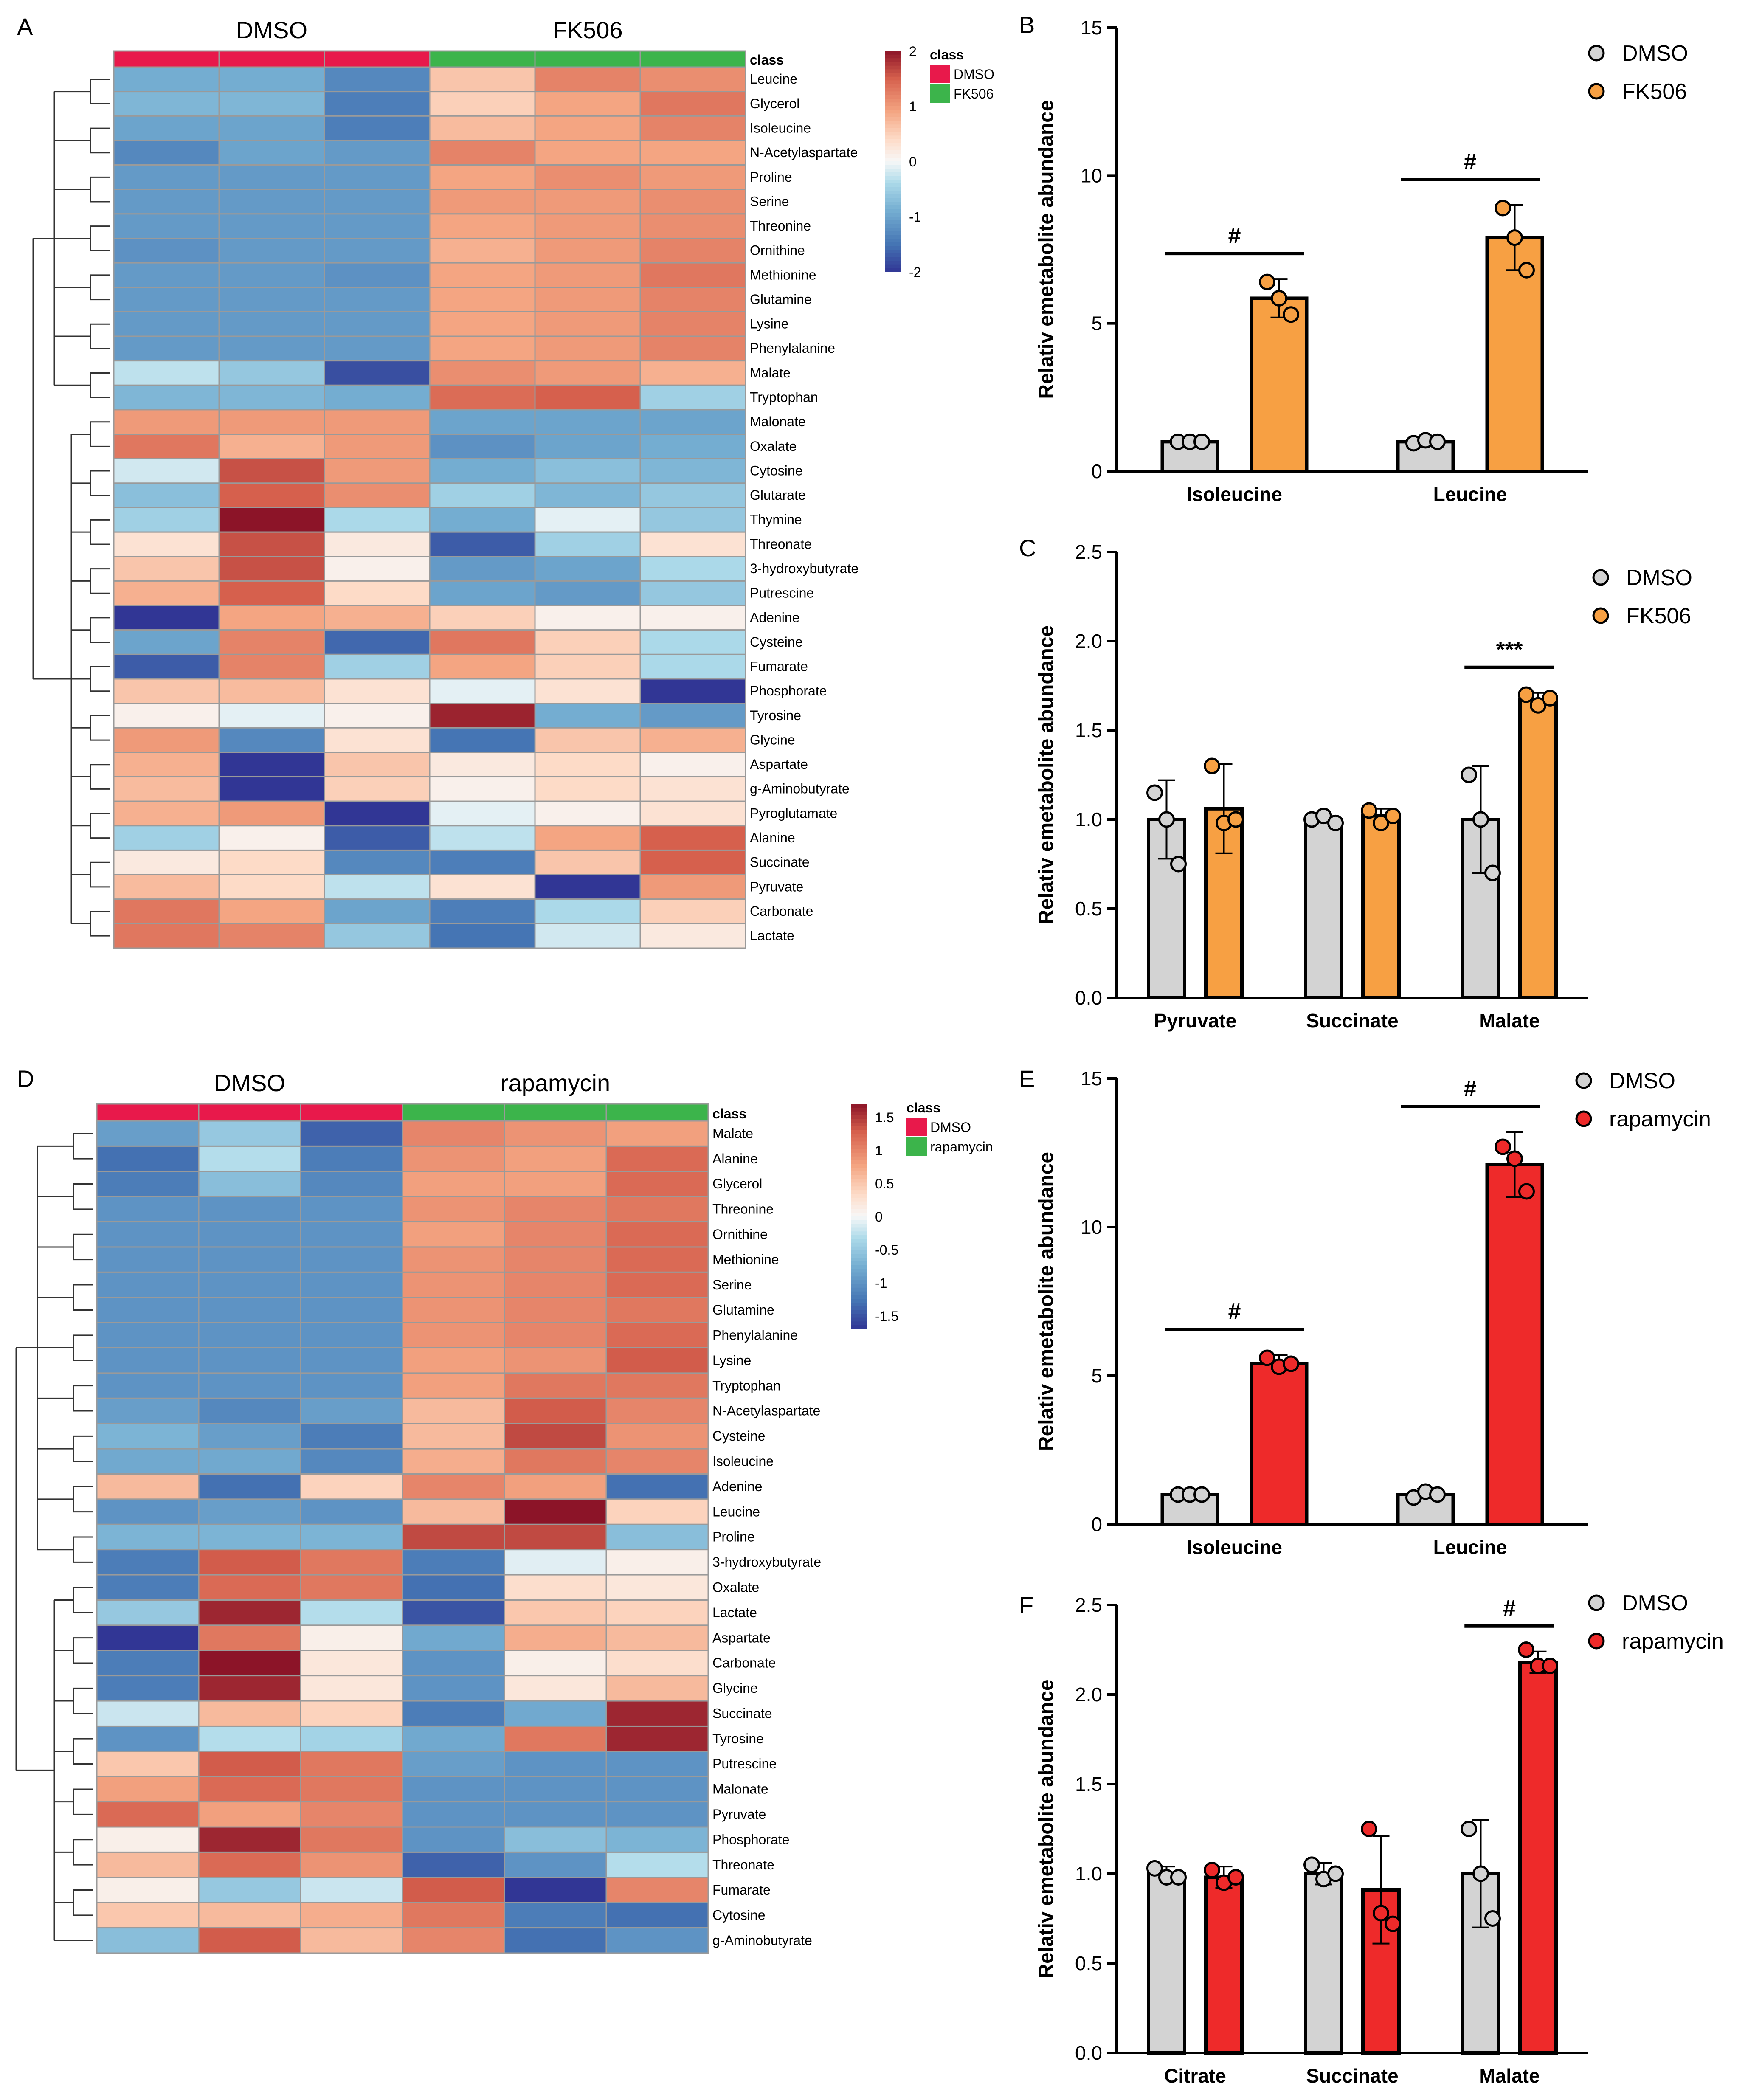 The height and width of the screenshot is (2100, 1748). I want to click on class-header-label: class, so click(767, 60).